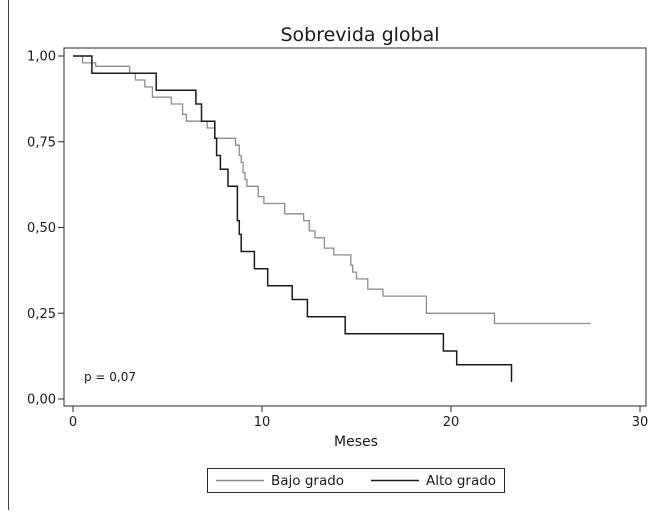 This screenshot has width=666, height=514. Describe the element at coordinates (41, 400) in the screenshot. I see `y-tick-label: 0,00` at that location.